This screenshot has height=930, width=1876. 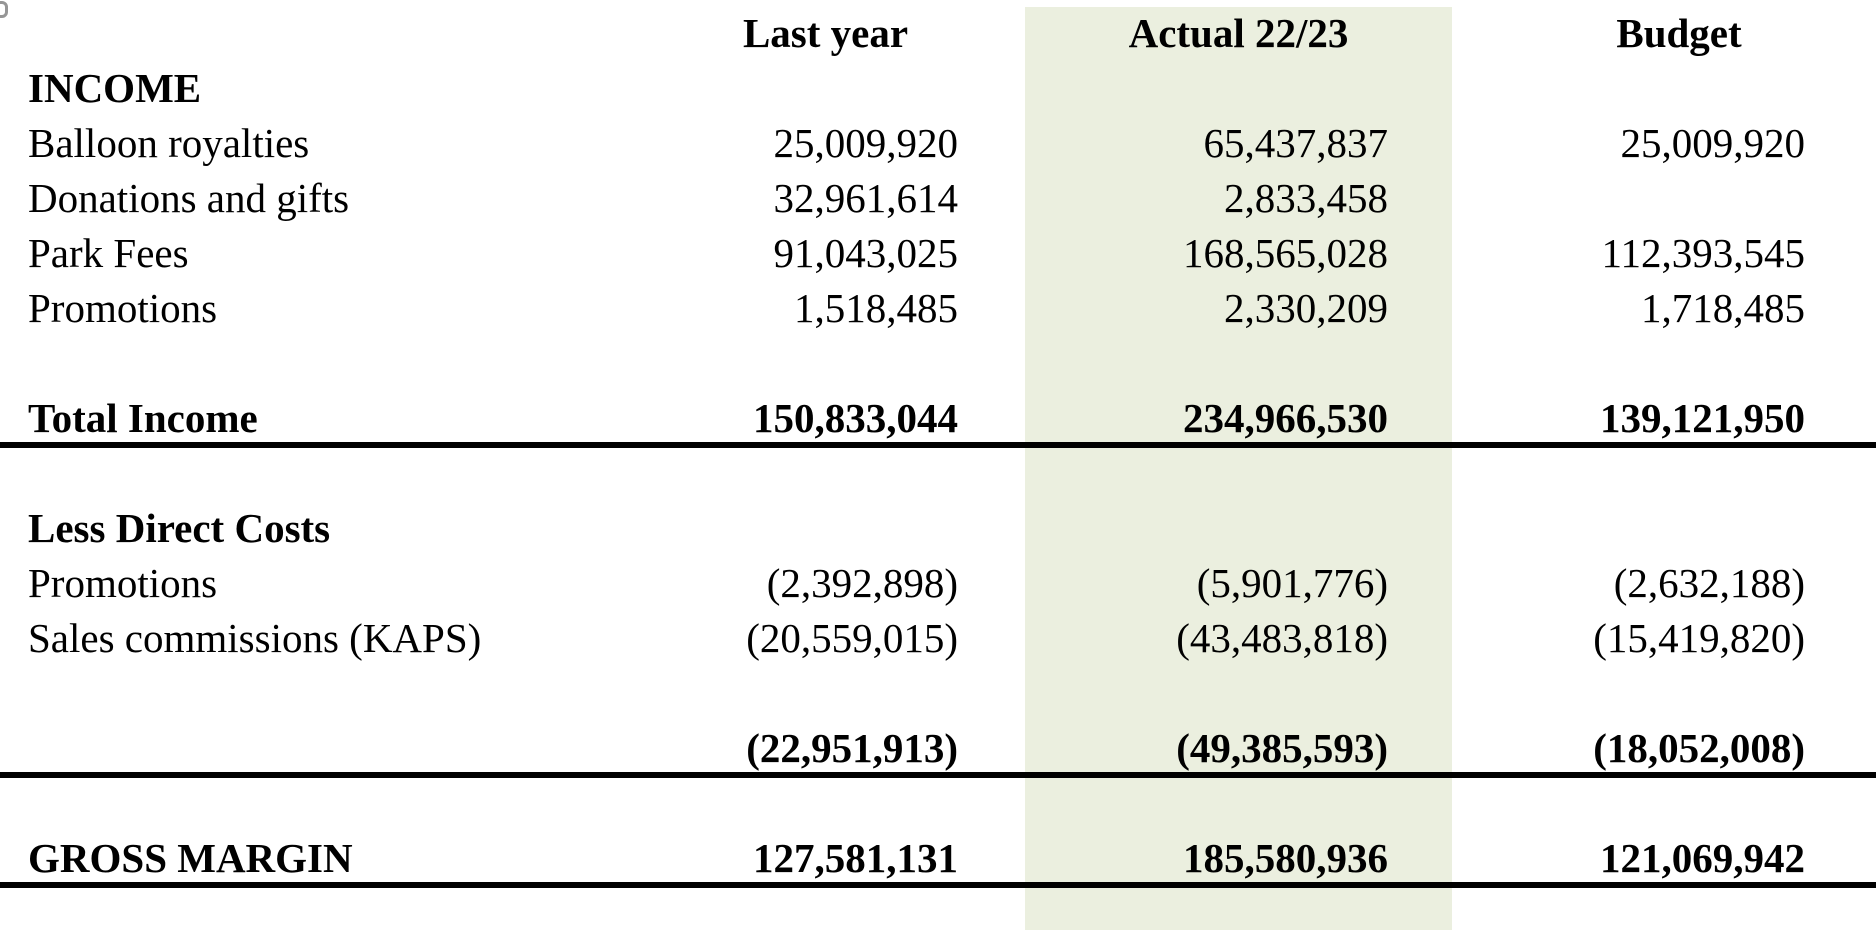 I want to click on value-budget: (15,419,820), so click(x=1699, y=638).